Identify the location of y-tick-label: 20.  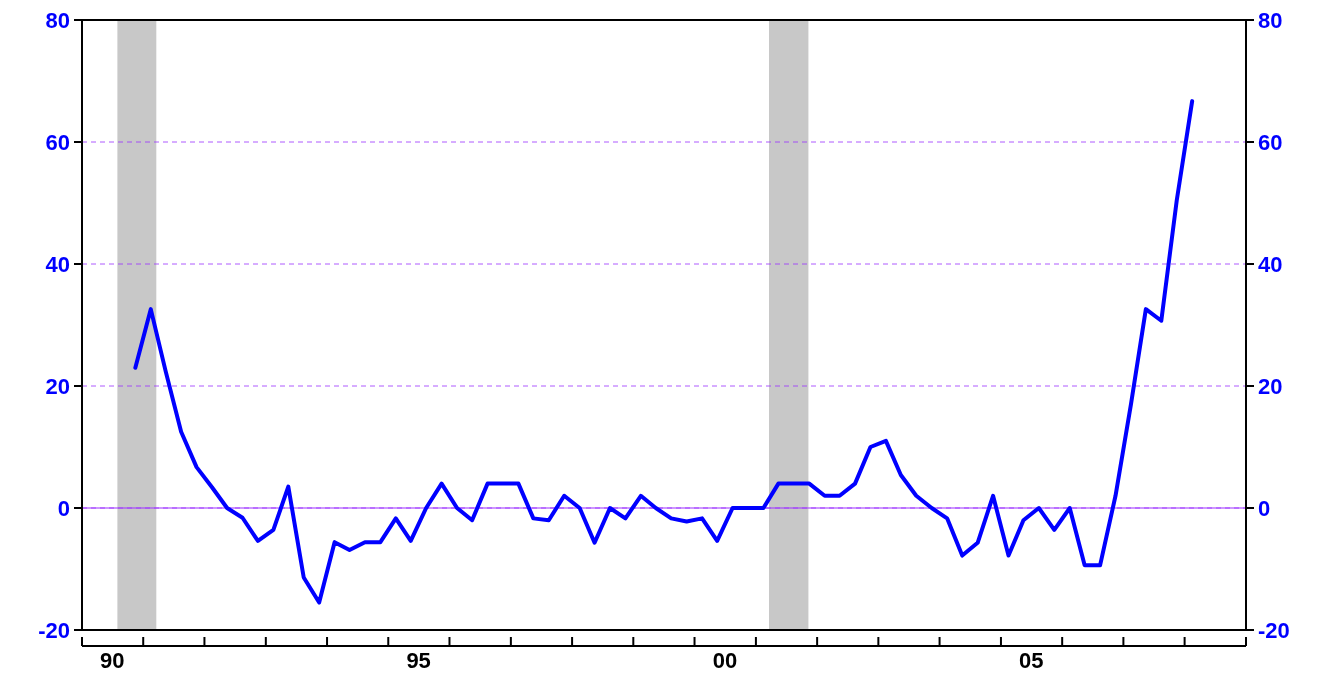
(57, 386).